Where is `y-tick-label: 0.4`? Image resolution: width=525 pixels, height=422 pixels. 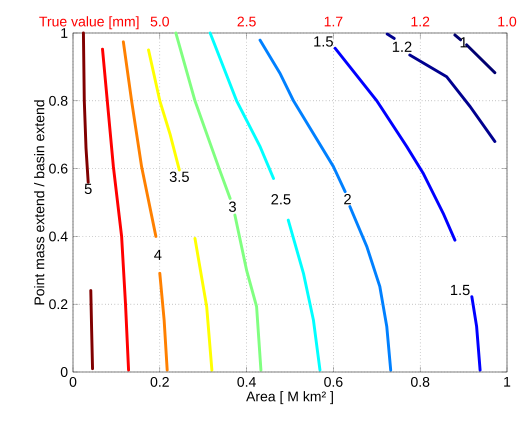
y-tick-label: 0.4 is located at coordinates (58, 236).